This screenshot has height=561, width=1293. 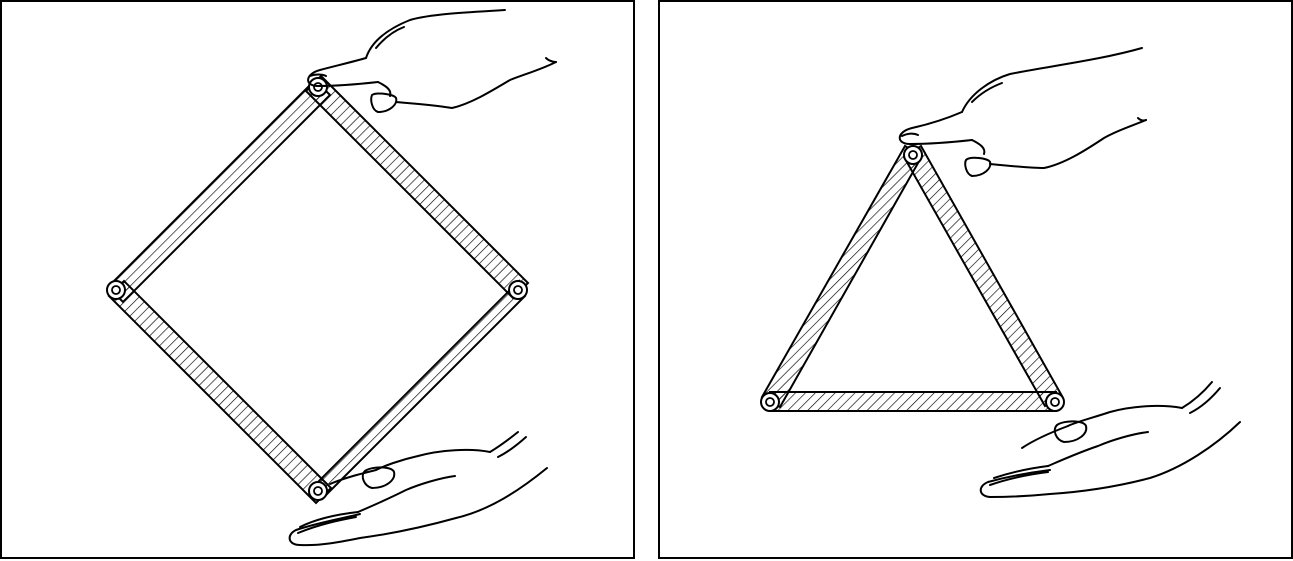 I want to click on hand-upper-right, so click(x=1022, y=112).